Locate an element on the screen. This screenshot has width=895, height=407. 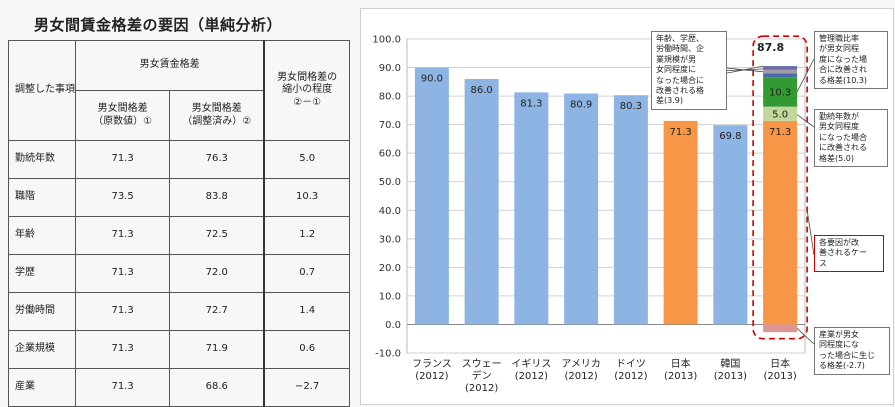
table-row: 年齢 71.3 72.5 1.2 is located at coordinates (179, 235).